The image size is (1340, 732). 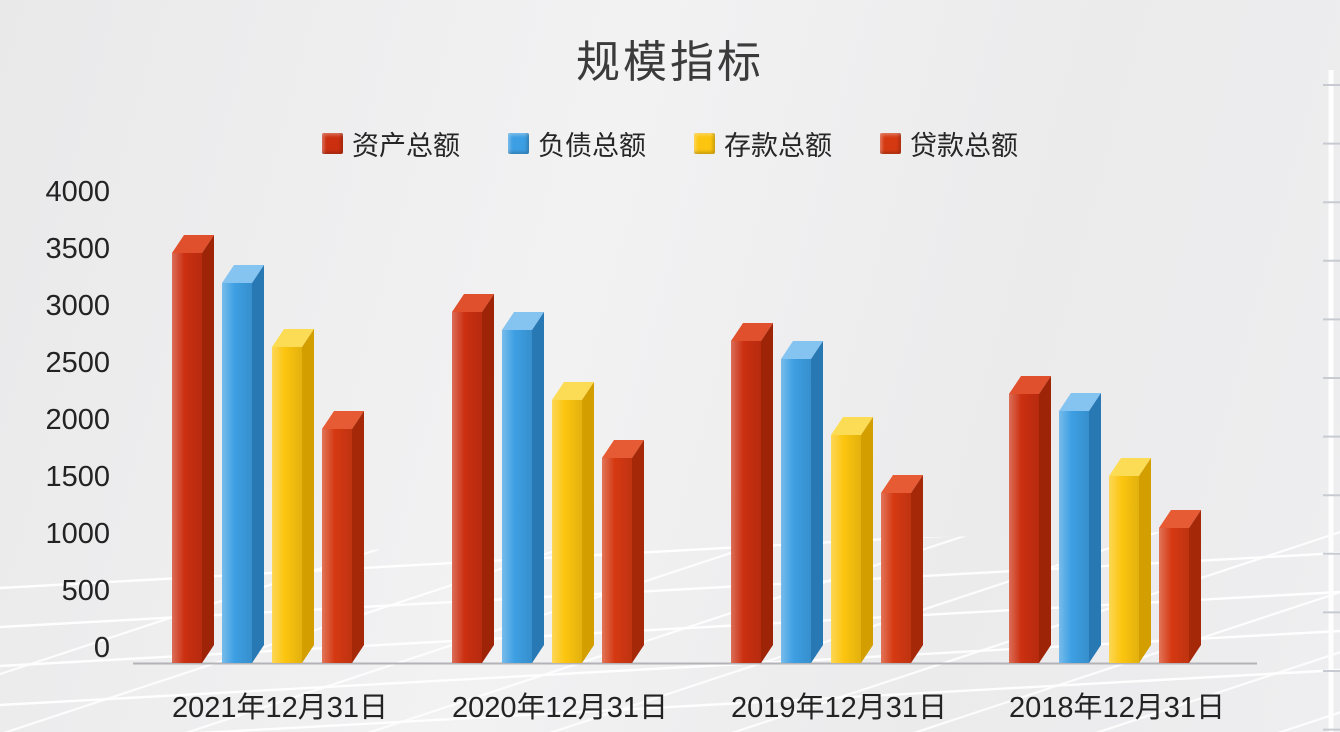 What do you see at coordinates (77, 306) in the screenshot?
I see `y-axis-label: 3000` at bounding box center [77, 306].